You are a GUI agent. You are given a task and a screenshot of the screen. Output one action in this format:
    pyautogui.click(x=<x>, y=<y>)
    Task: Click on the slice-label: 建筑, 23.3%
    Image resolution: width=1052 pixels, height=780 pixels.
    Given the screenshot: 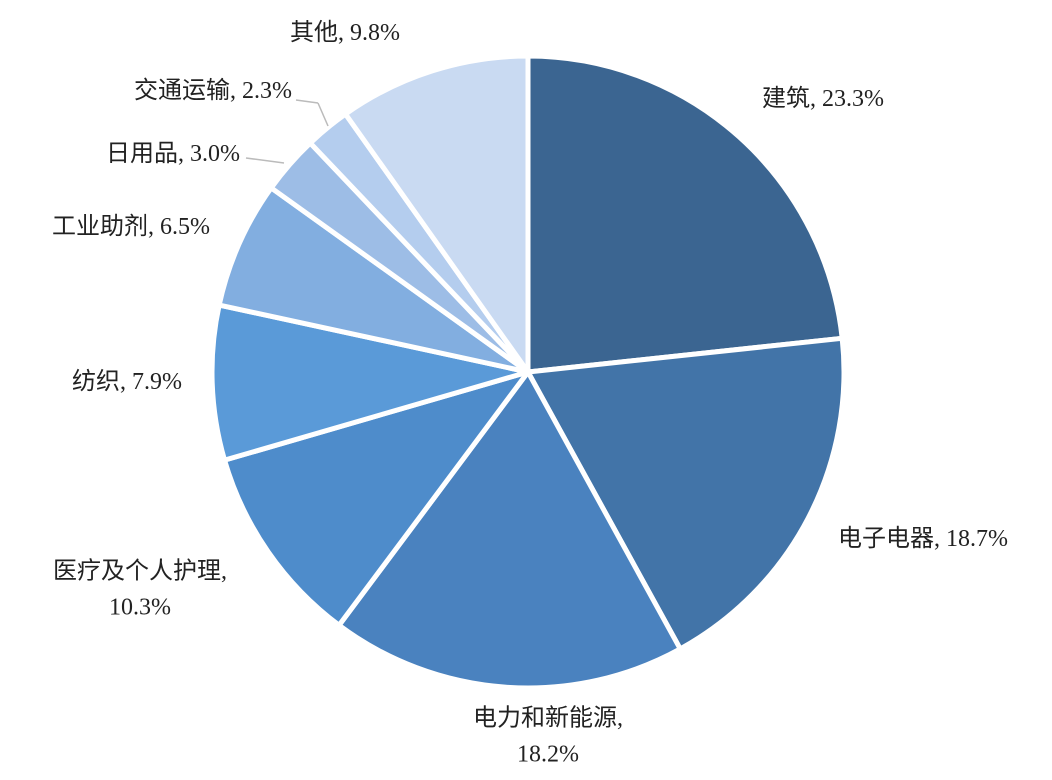 What is the action you would take?
    pyautogui.click(x=823, y=98)
    